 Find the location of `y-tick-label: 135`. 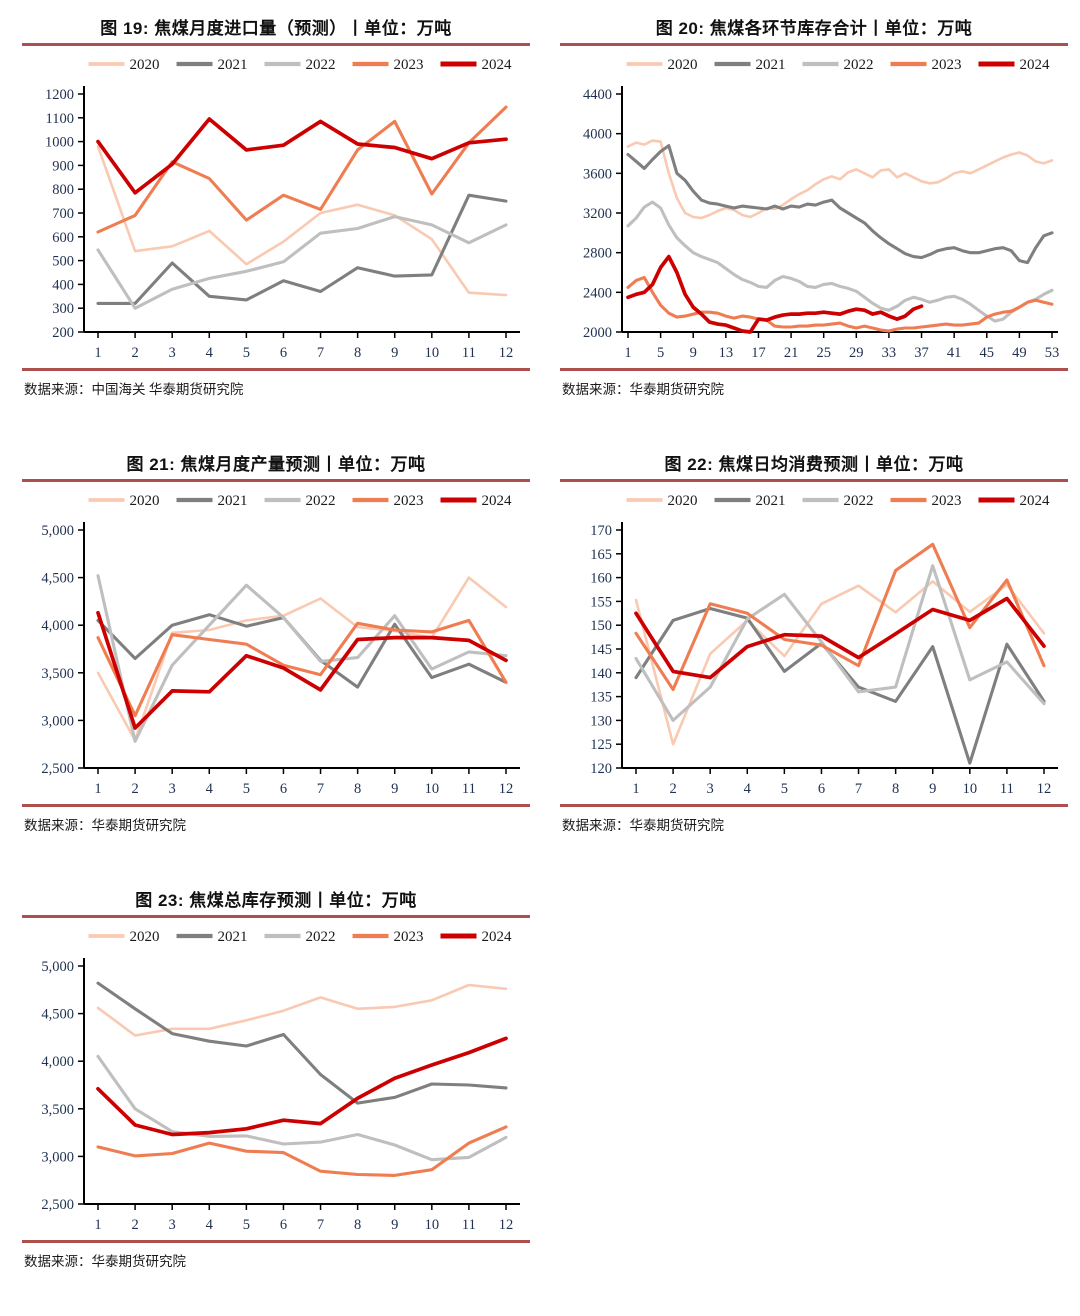

y-tick-label: 135 is located at coordinates (601, 698).